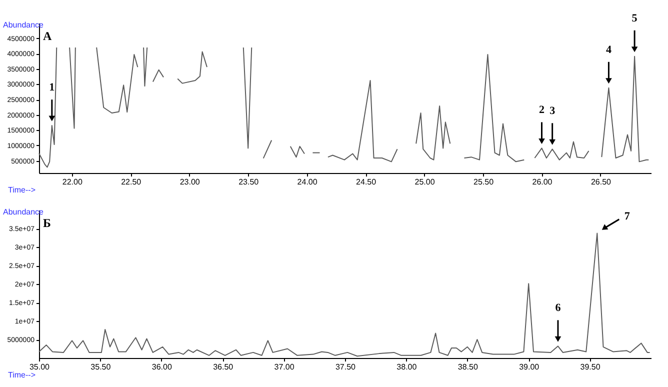 The image size is (668, 387). I want to click on annotation: 5, so click(635, 18).